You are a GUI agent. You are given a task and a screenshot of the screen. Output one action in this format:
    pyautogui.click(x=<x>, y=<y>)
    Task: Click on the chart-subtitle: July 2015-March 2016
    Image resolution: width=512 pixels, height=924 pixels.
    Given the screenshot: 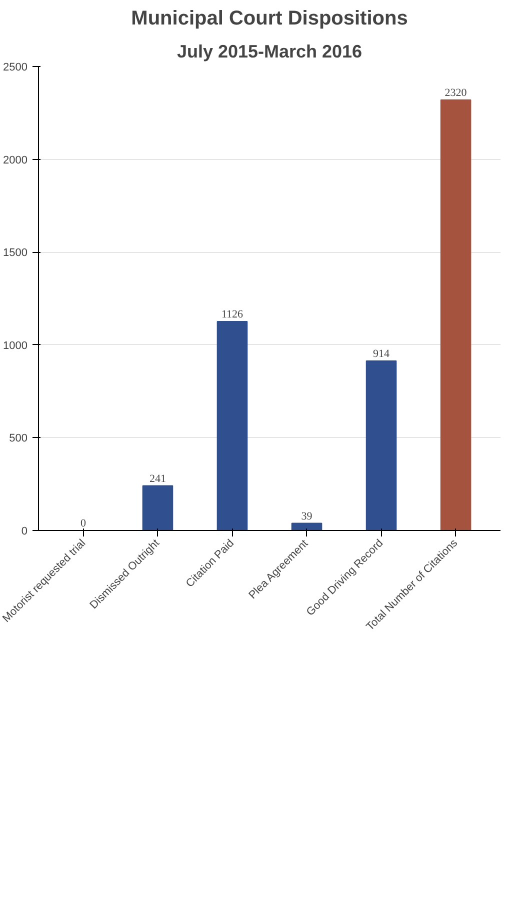 What is the action you would take?
    pyautogui.click(x=269, y=52)
    